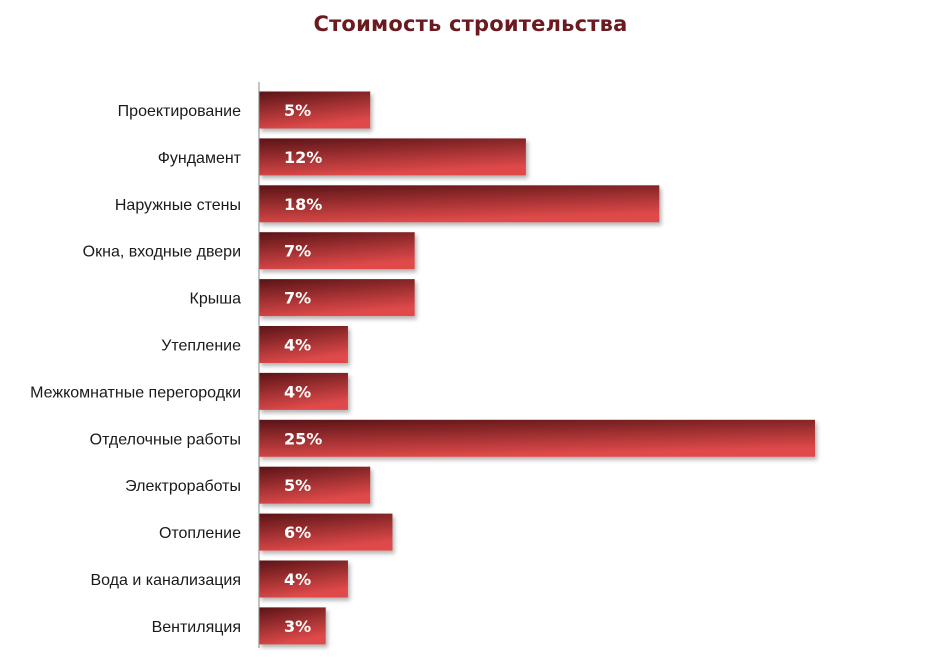  I want to click on value-label: 18%, so click(303, 204).